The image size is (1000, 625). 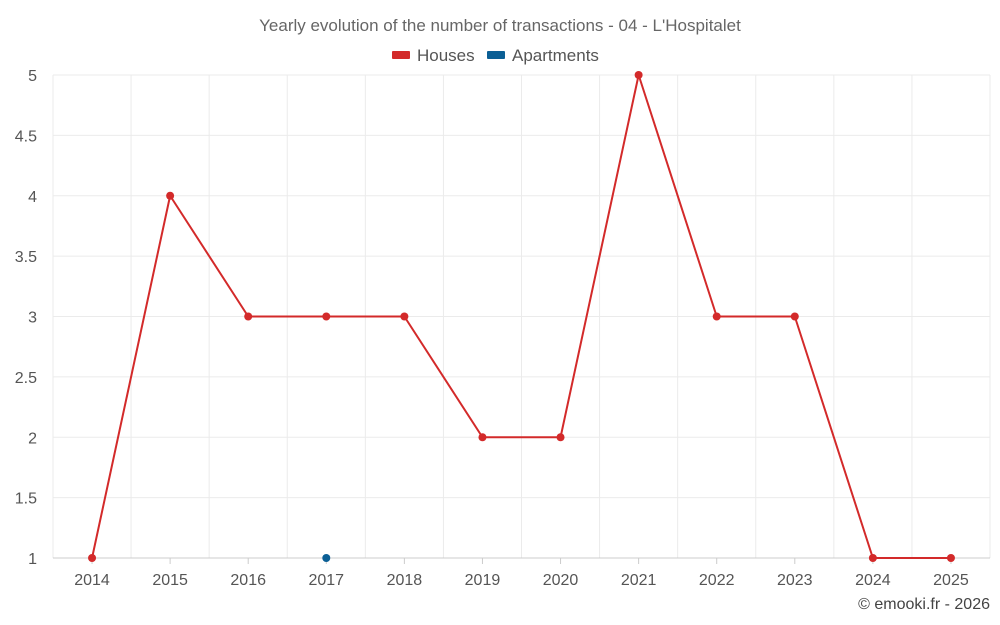 I want to click on x-tick-label: 2018, so click(x=405, y=580).